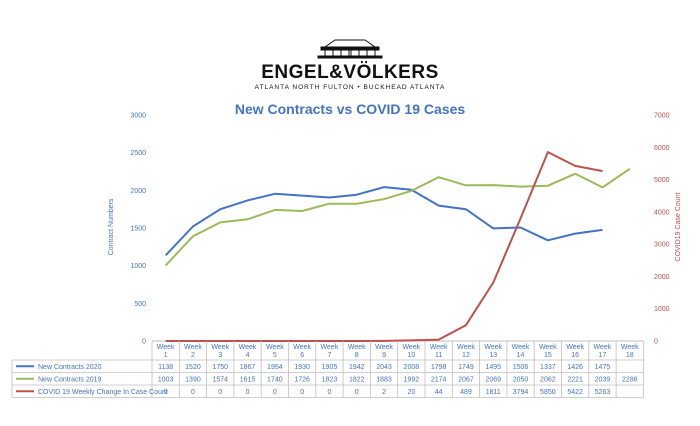  I want to click on data-label: 1992, so click(412, 379).